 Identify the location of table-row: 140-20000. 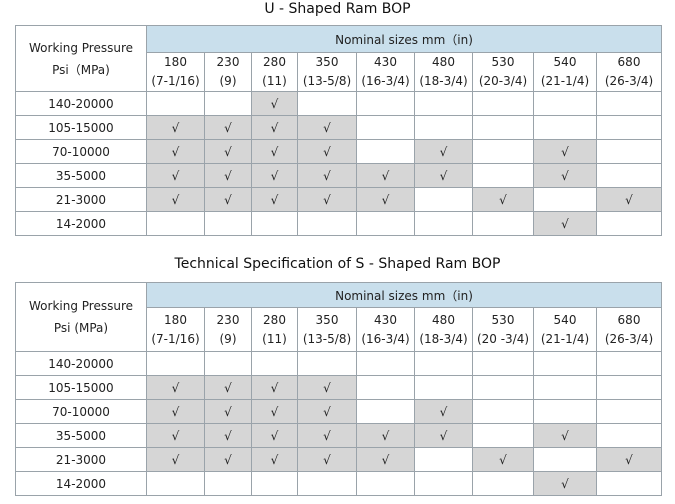
(338, 363).